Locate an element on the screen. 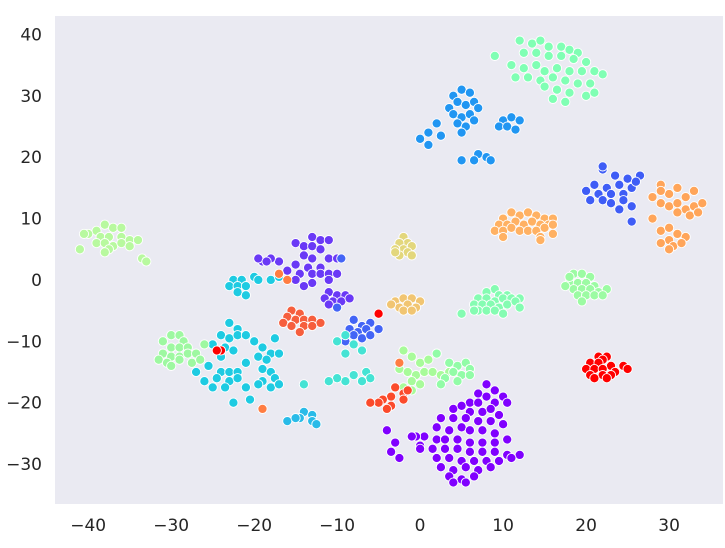  x-axis-tick-labels: −40 −30 −20 −10 0 10 20 30 is located at coordinates (375, 526).